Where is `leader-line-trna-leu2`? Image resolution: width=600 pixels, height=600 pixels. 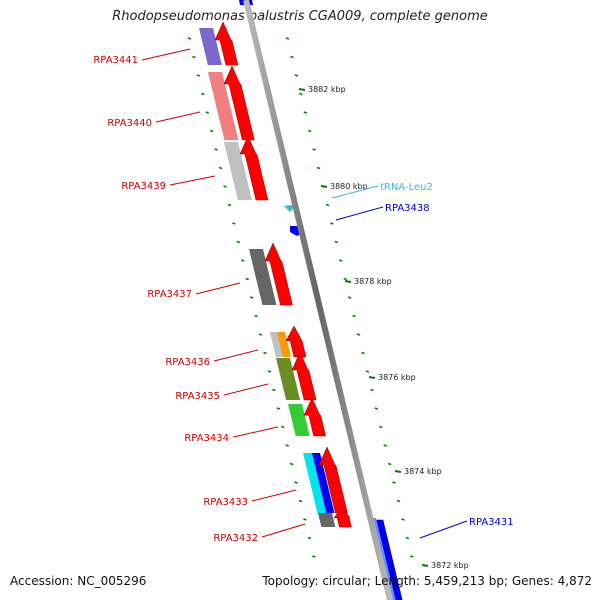
leader-line-trna-leu2 is located at coordinates (355, 192).